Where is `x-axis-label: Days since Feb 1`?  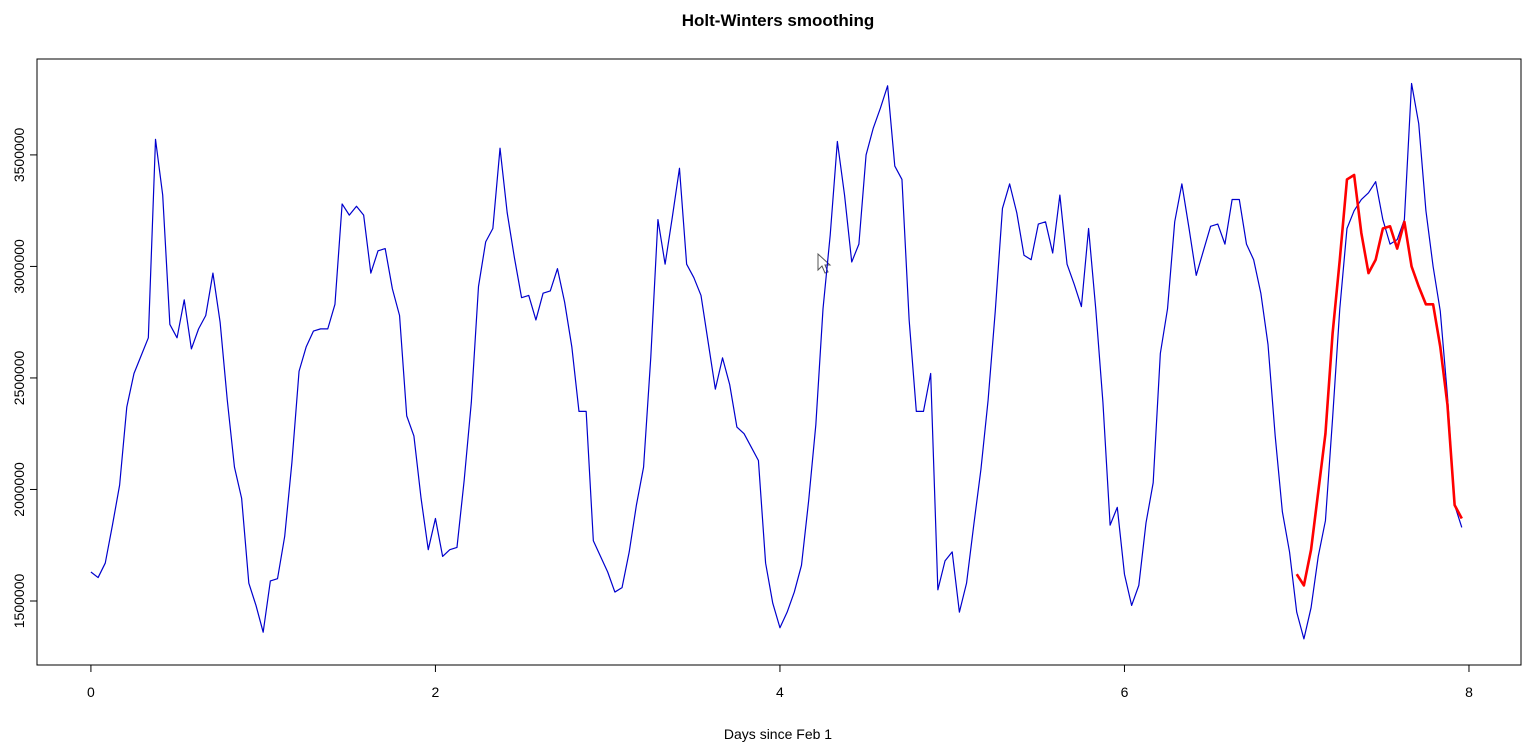 x-axis-label: Days since Feb 1 is located at coordinates (778, 734).